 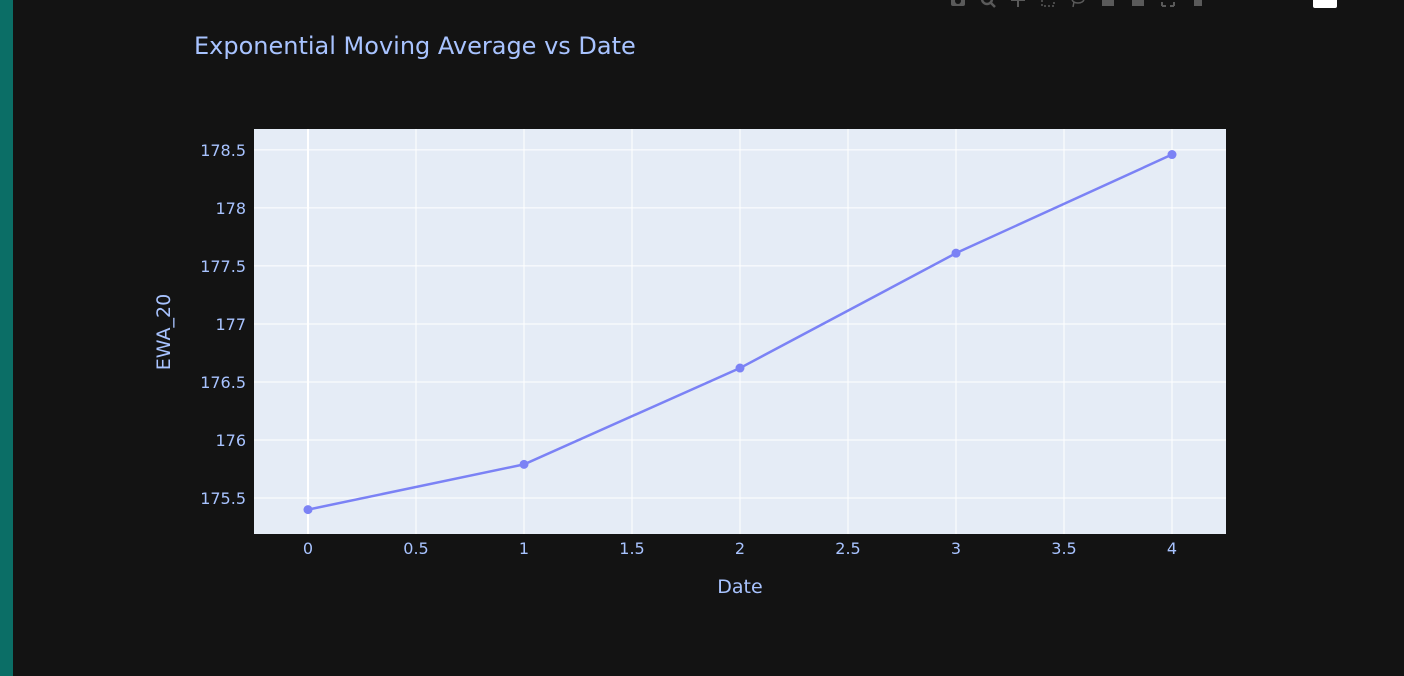 I want to click on zoom-out-icon, so click(x=1138, y=4).